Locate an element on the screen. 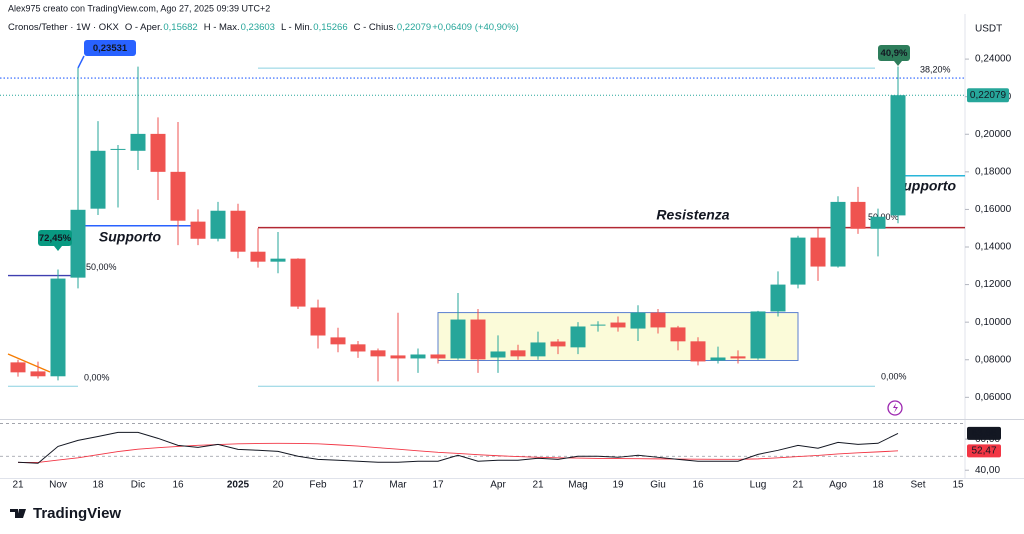  legend-change: +0,06409 (+40,90%) is located at coordinates (475, 27).